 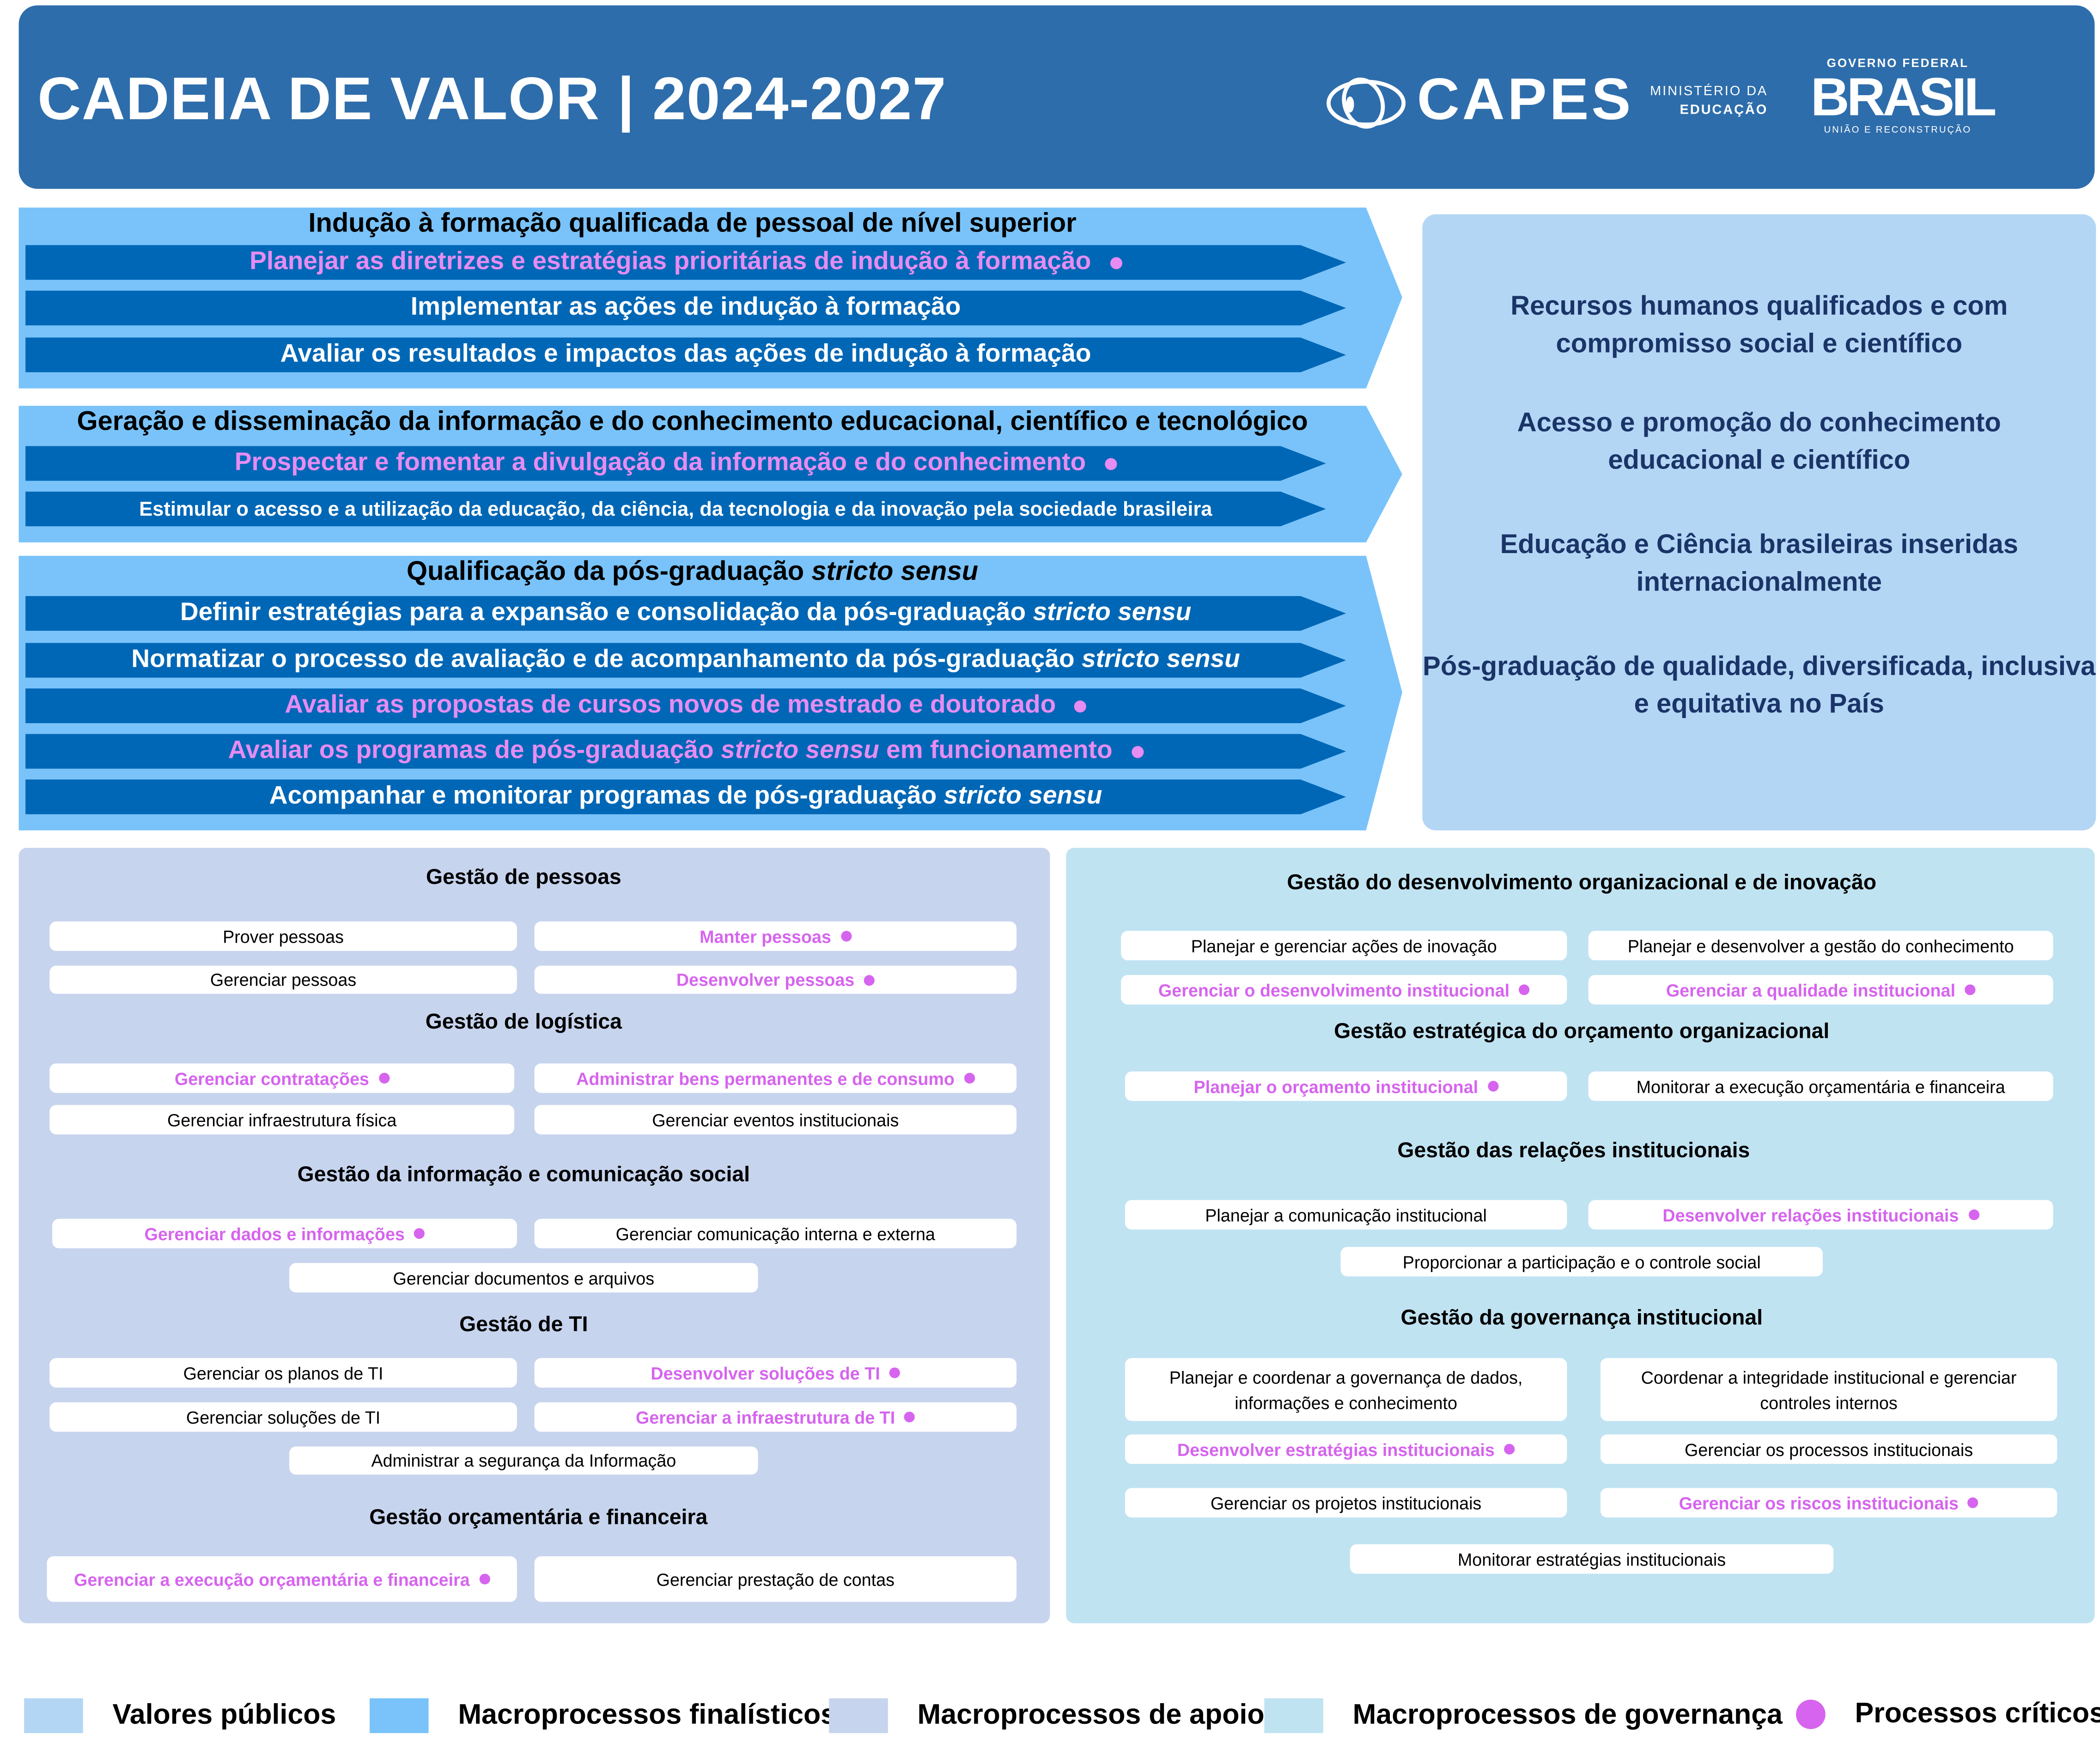 I want to click on support-process-item: Prover pessoas, so click(x=283, y=936).